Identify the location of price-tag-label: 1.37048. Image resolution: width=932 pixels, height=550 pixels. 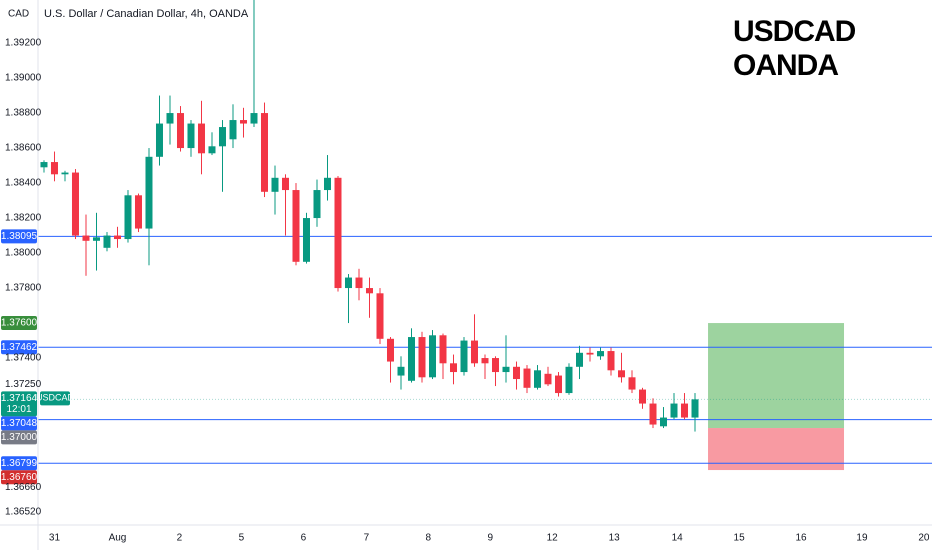
(19, 423).